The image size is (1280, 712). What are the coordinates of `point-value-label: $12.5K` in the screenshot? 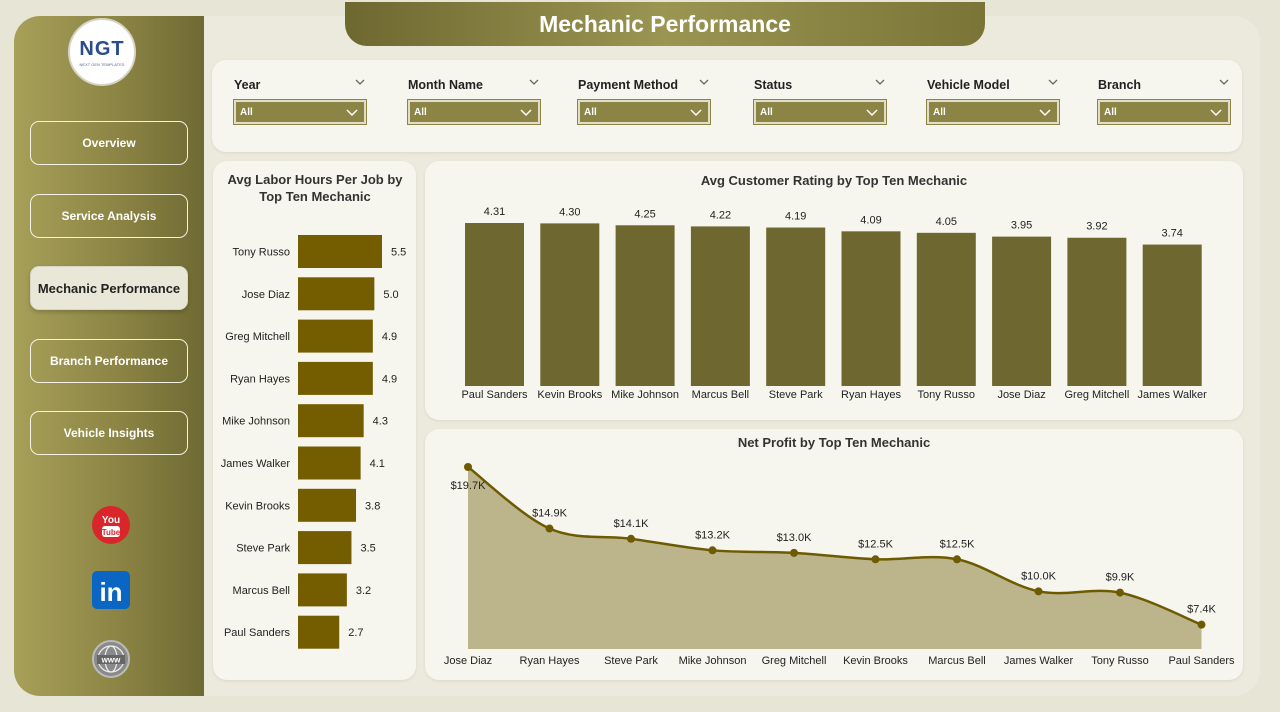 It's located at (958, 544).